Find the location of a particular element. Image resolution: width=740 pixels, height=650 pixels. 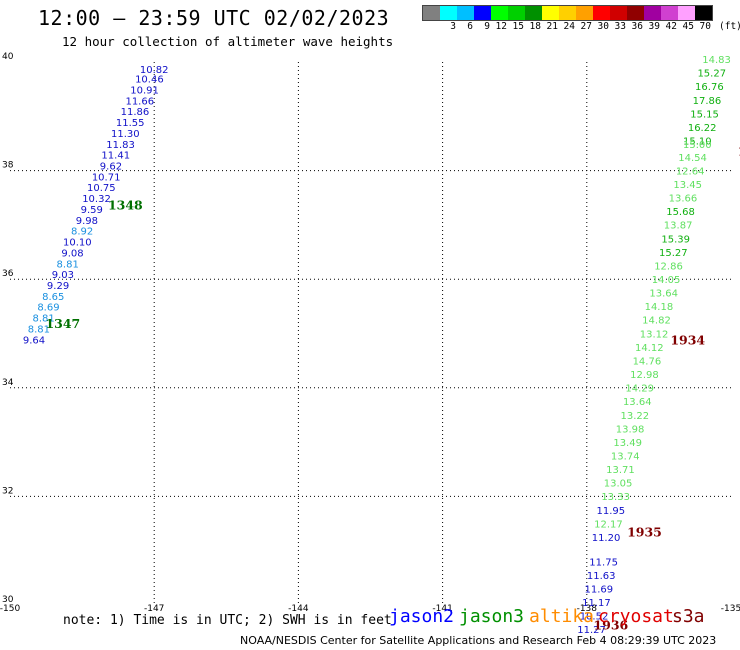

legend-swatch-label: 21 is located at coordinates (552, 26).